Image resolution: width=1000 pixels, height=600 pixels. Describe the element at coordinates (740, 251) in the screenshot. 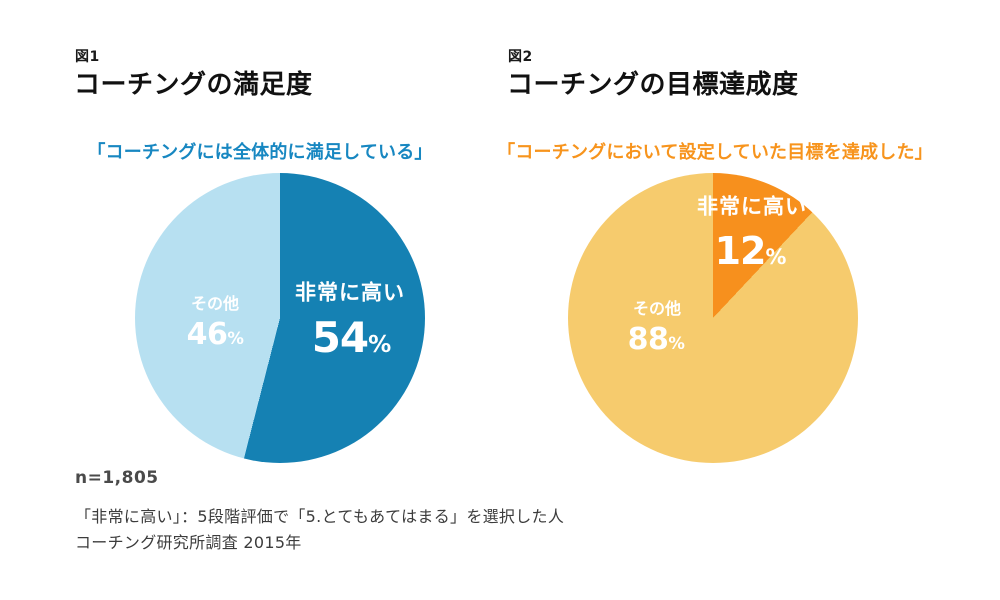

I see `slice-value-high-number: 12` at that location.